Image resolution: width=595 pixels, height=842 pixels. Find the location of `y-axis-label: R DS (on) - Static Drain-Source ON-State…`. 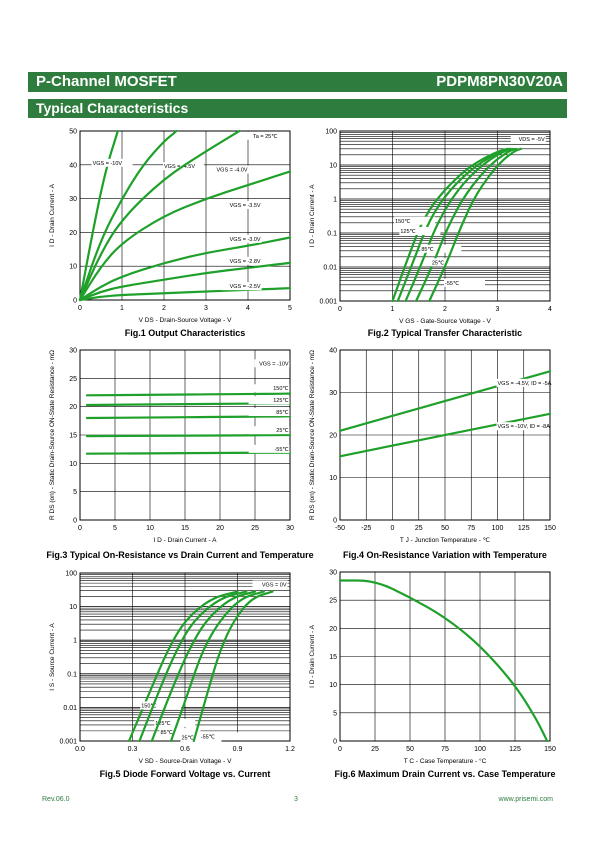

y-axis-label: R DS (on) - Static Drain-Source ON-State… is located at coordinates (312, 435).